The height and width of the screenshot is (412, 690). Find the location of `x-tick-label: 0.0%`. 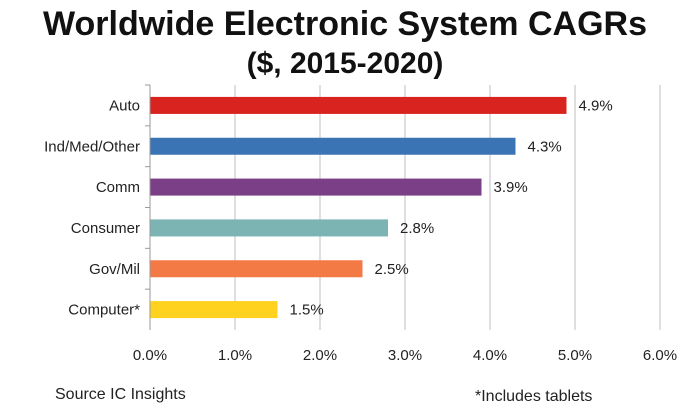

x-tick-label: 0.0% is located at coordinates (150, 355).